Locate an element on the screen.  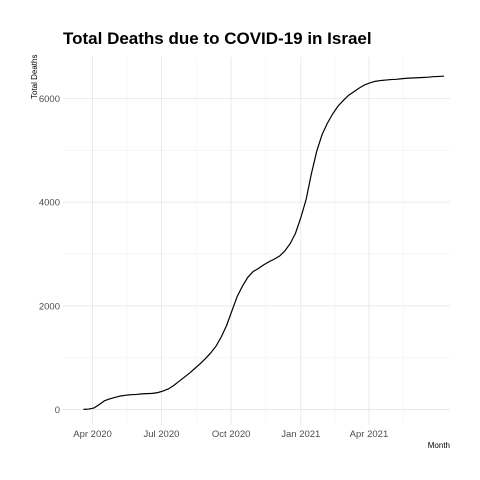
y-tick-label: 6000 is located at coordinates (49, 99).